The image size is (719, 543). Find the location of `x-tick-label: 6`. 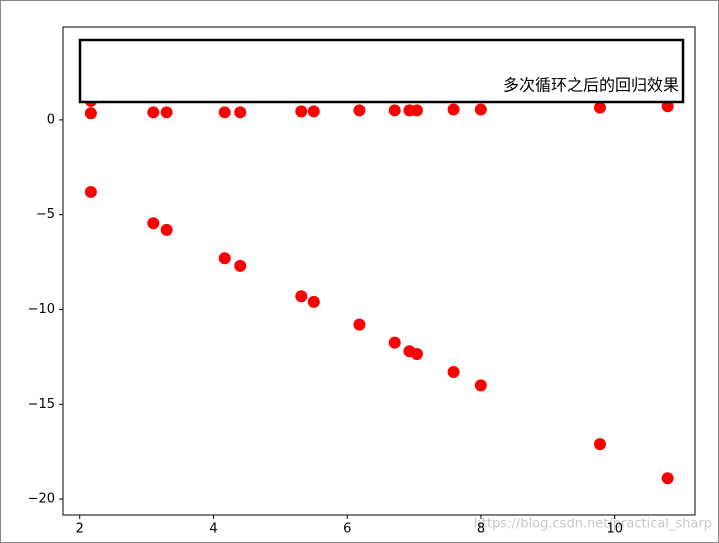

x-tick-label: 6 is located at coordinates (347, 529).